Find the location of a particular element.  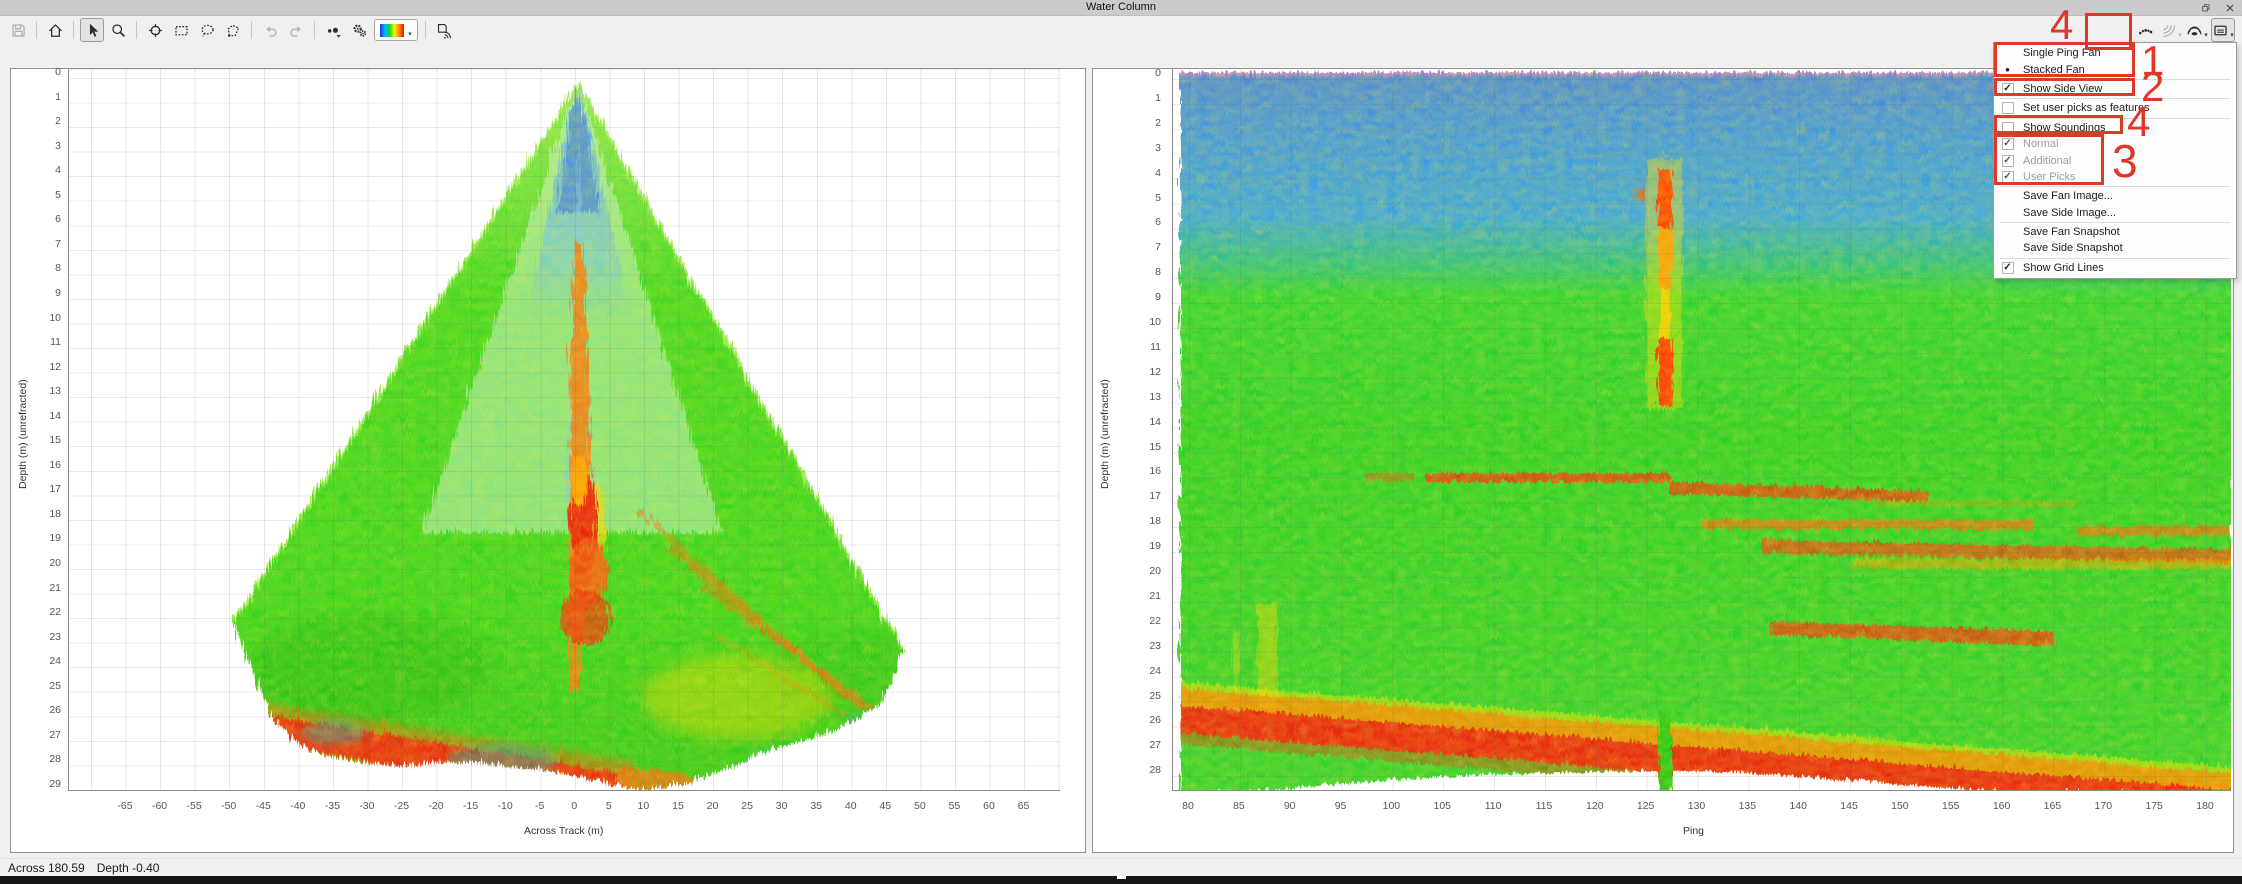

home-button is located at coordinates (55, 30).